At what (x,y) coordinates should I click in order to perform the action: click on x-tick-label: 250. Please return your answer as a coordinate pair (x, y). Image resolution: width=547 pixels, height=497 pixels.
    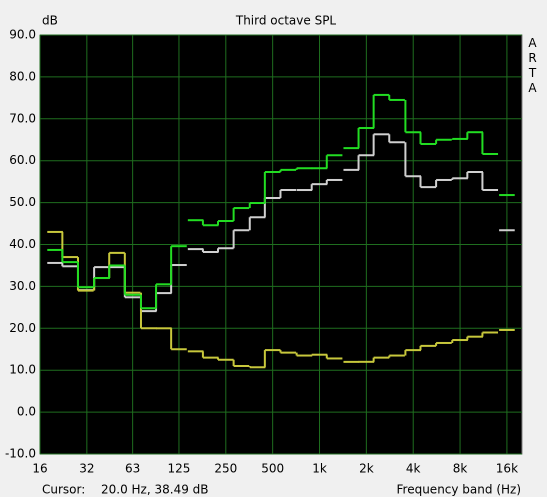
    Looking at the image, I should click on (225, 469).